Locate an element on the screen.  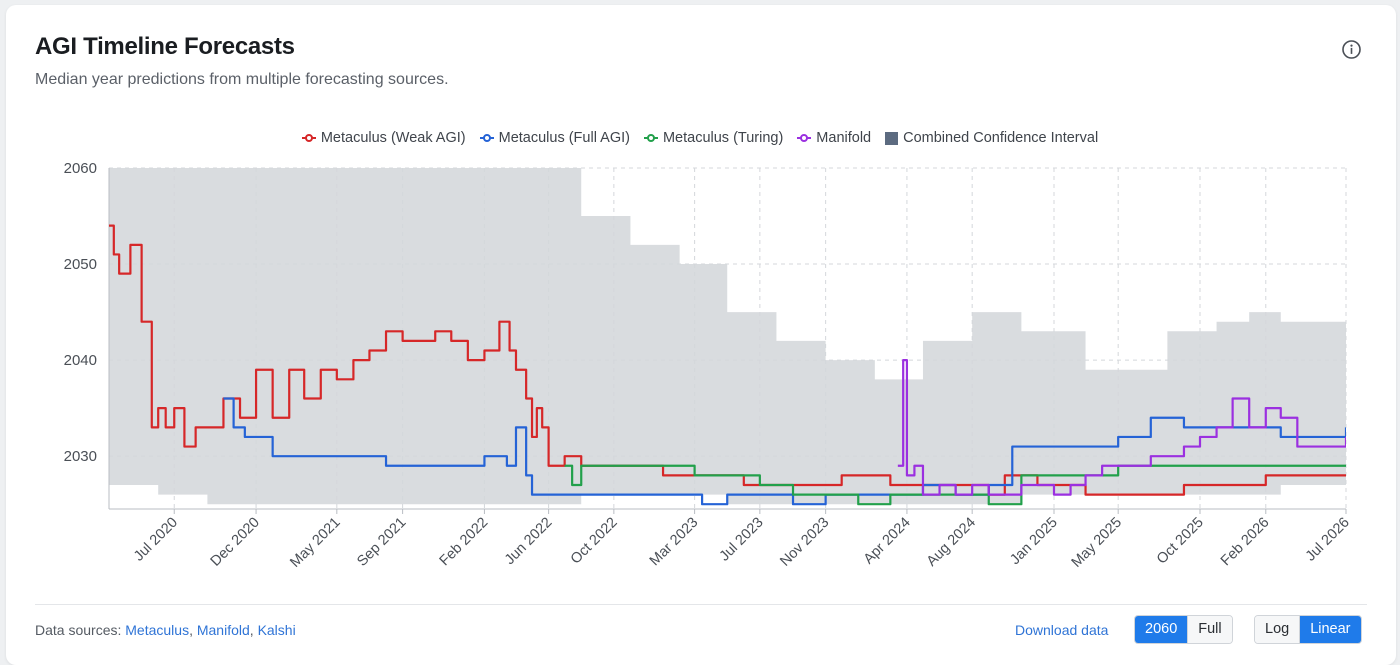
x-tick-label: Jul 2020 is located at coordinates (156, 540).